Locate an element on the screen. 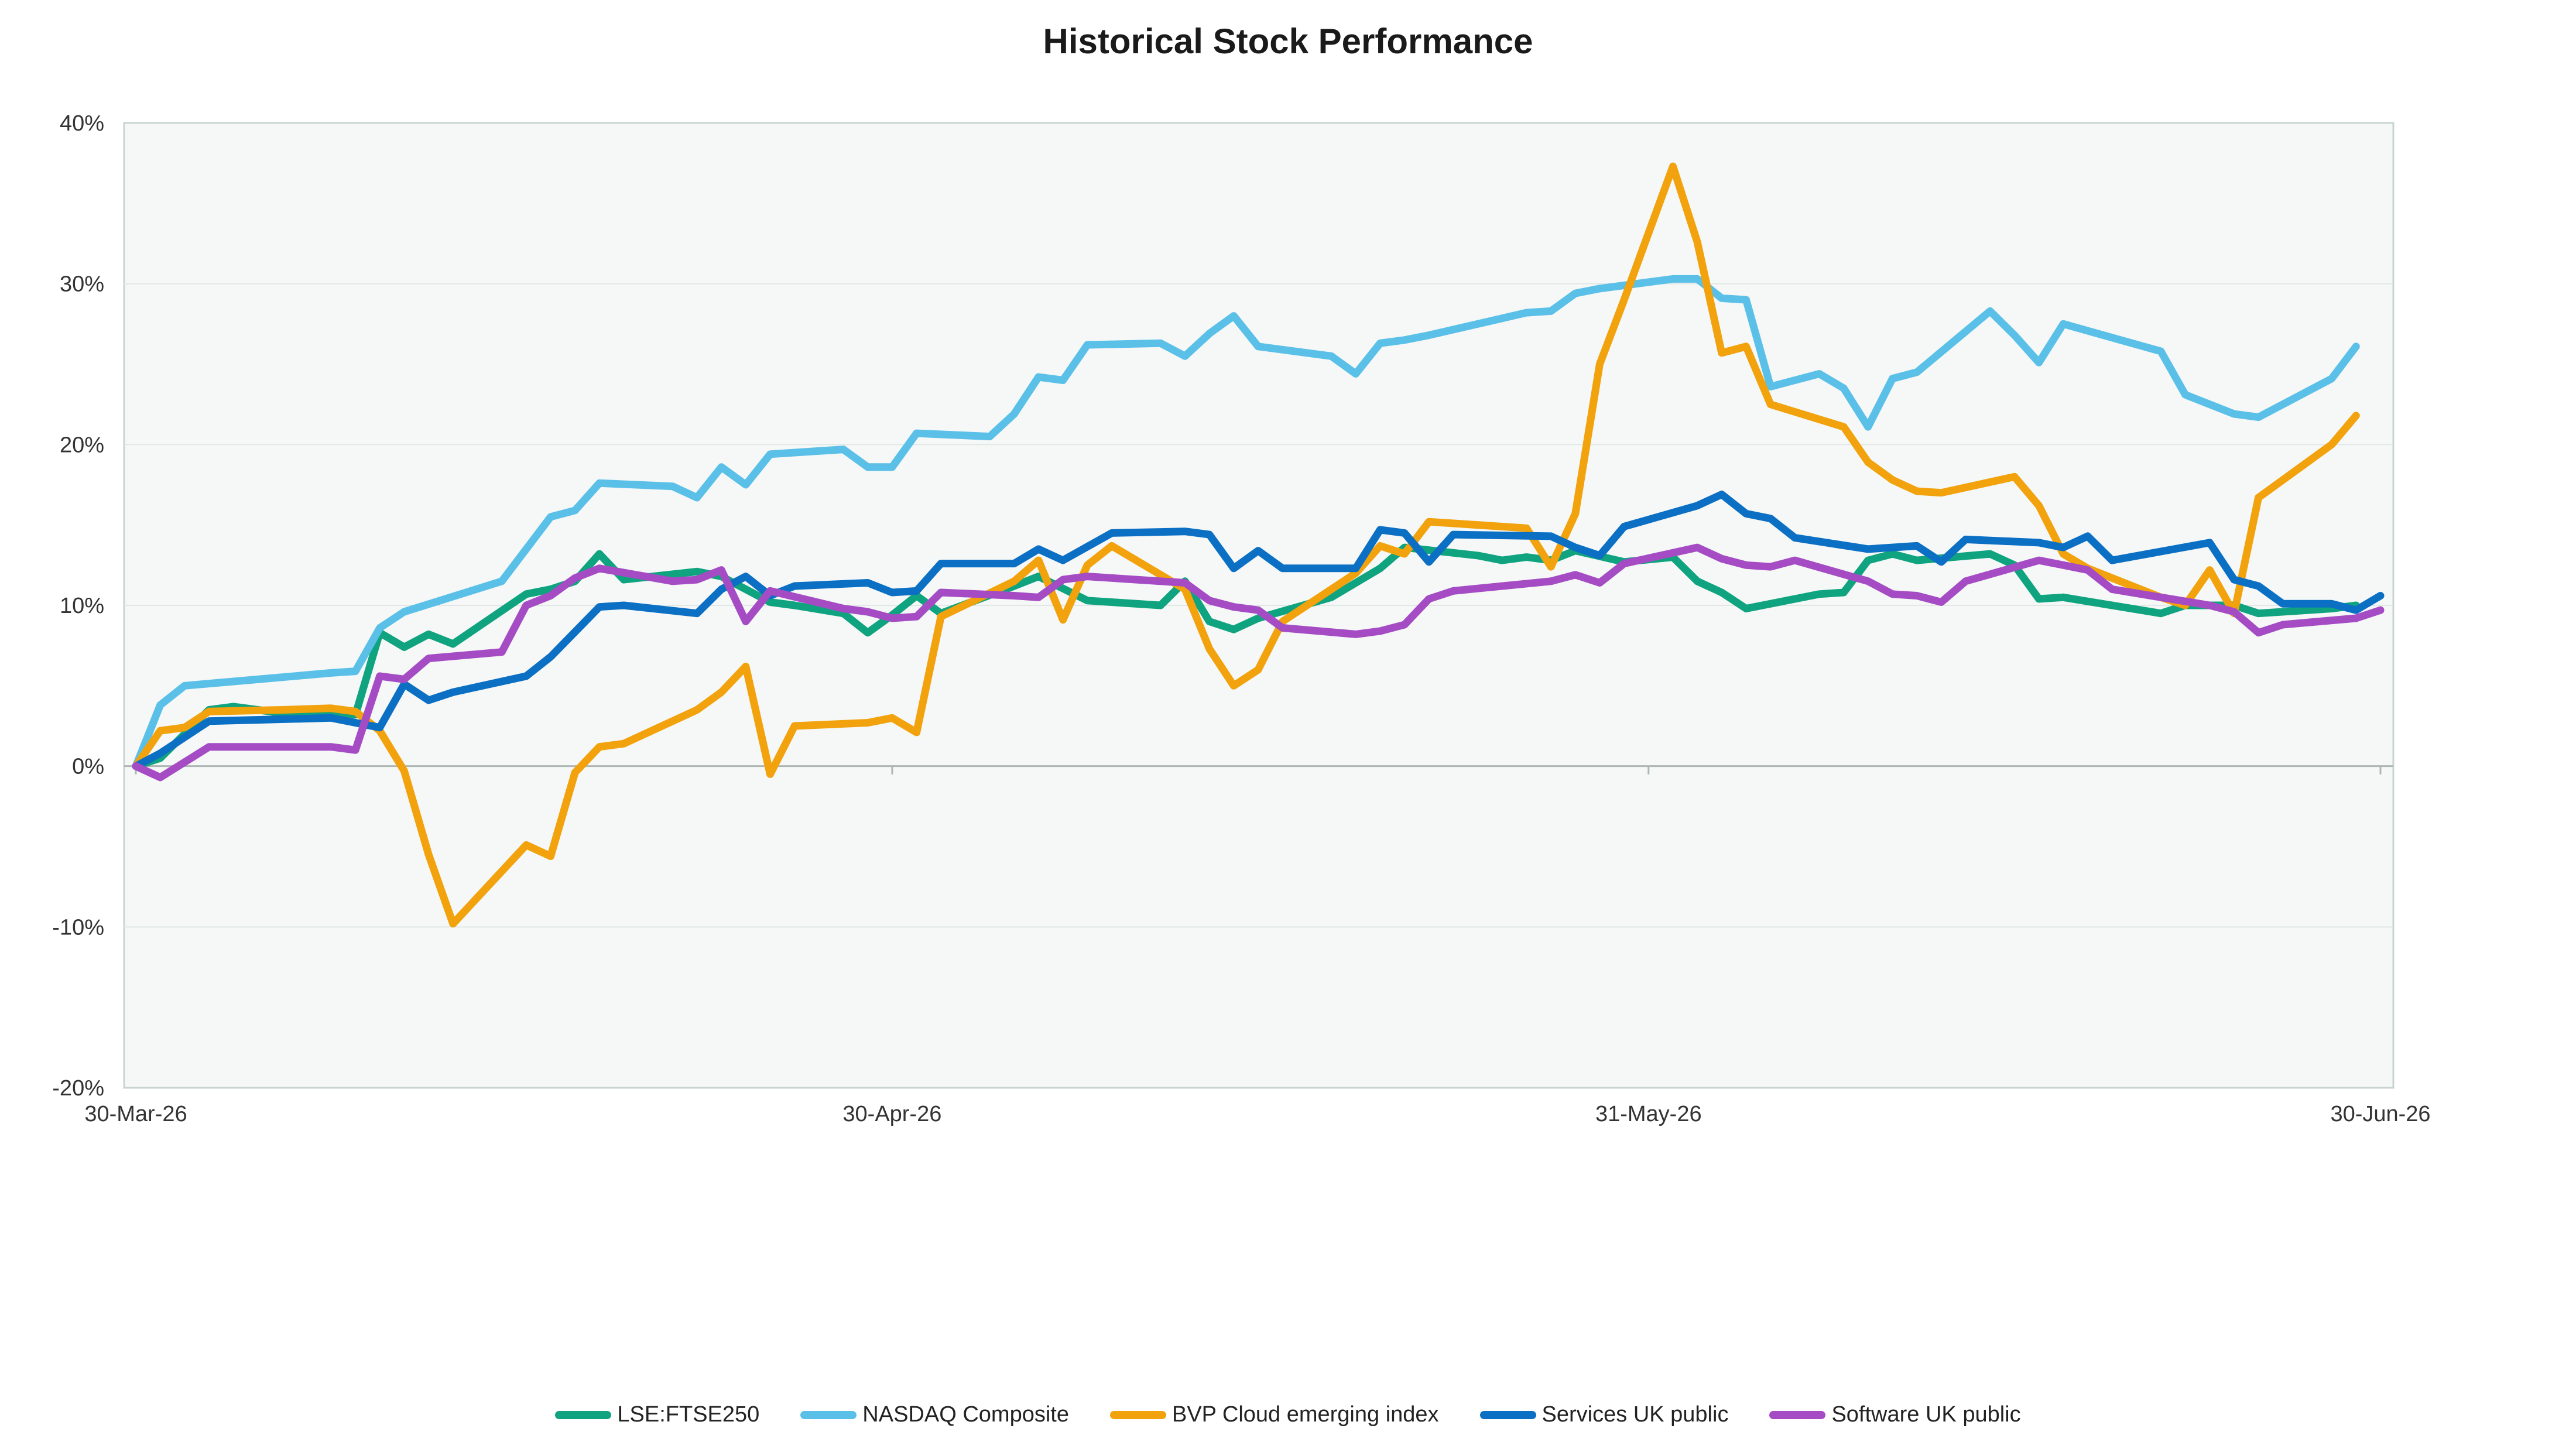  legend-item-4: Software UK public is located at coordinates (1895, 1414).